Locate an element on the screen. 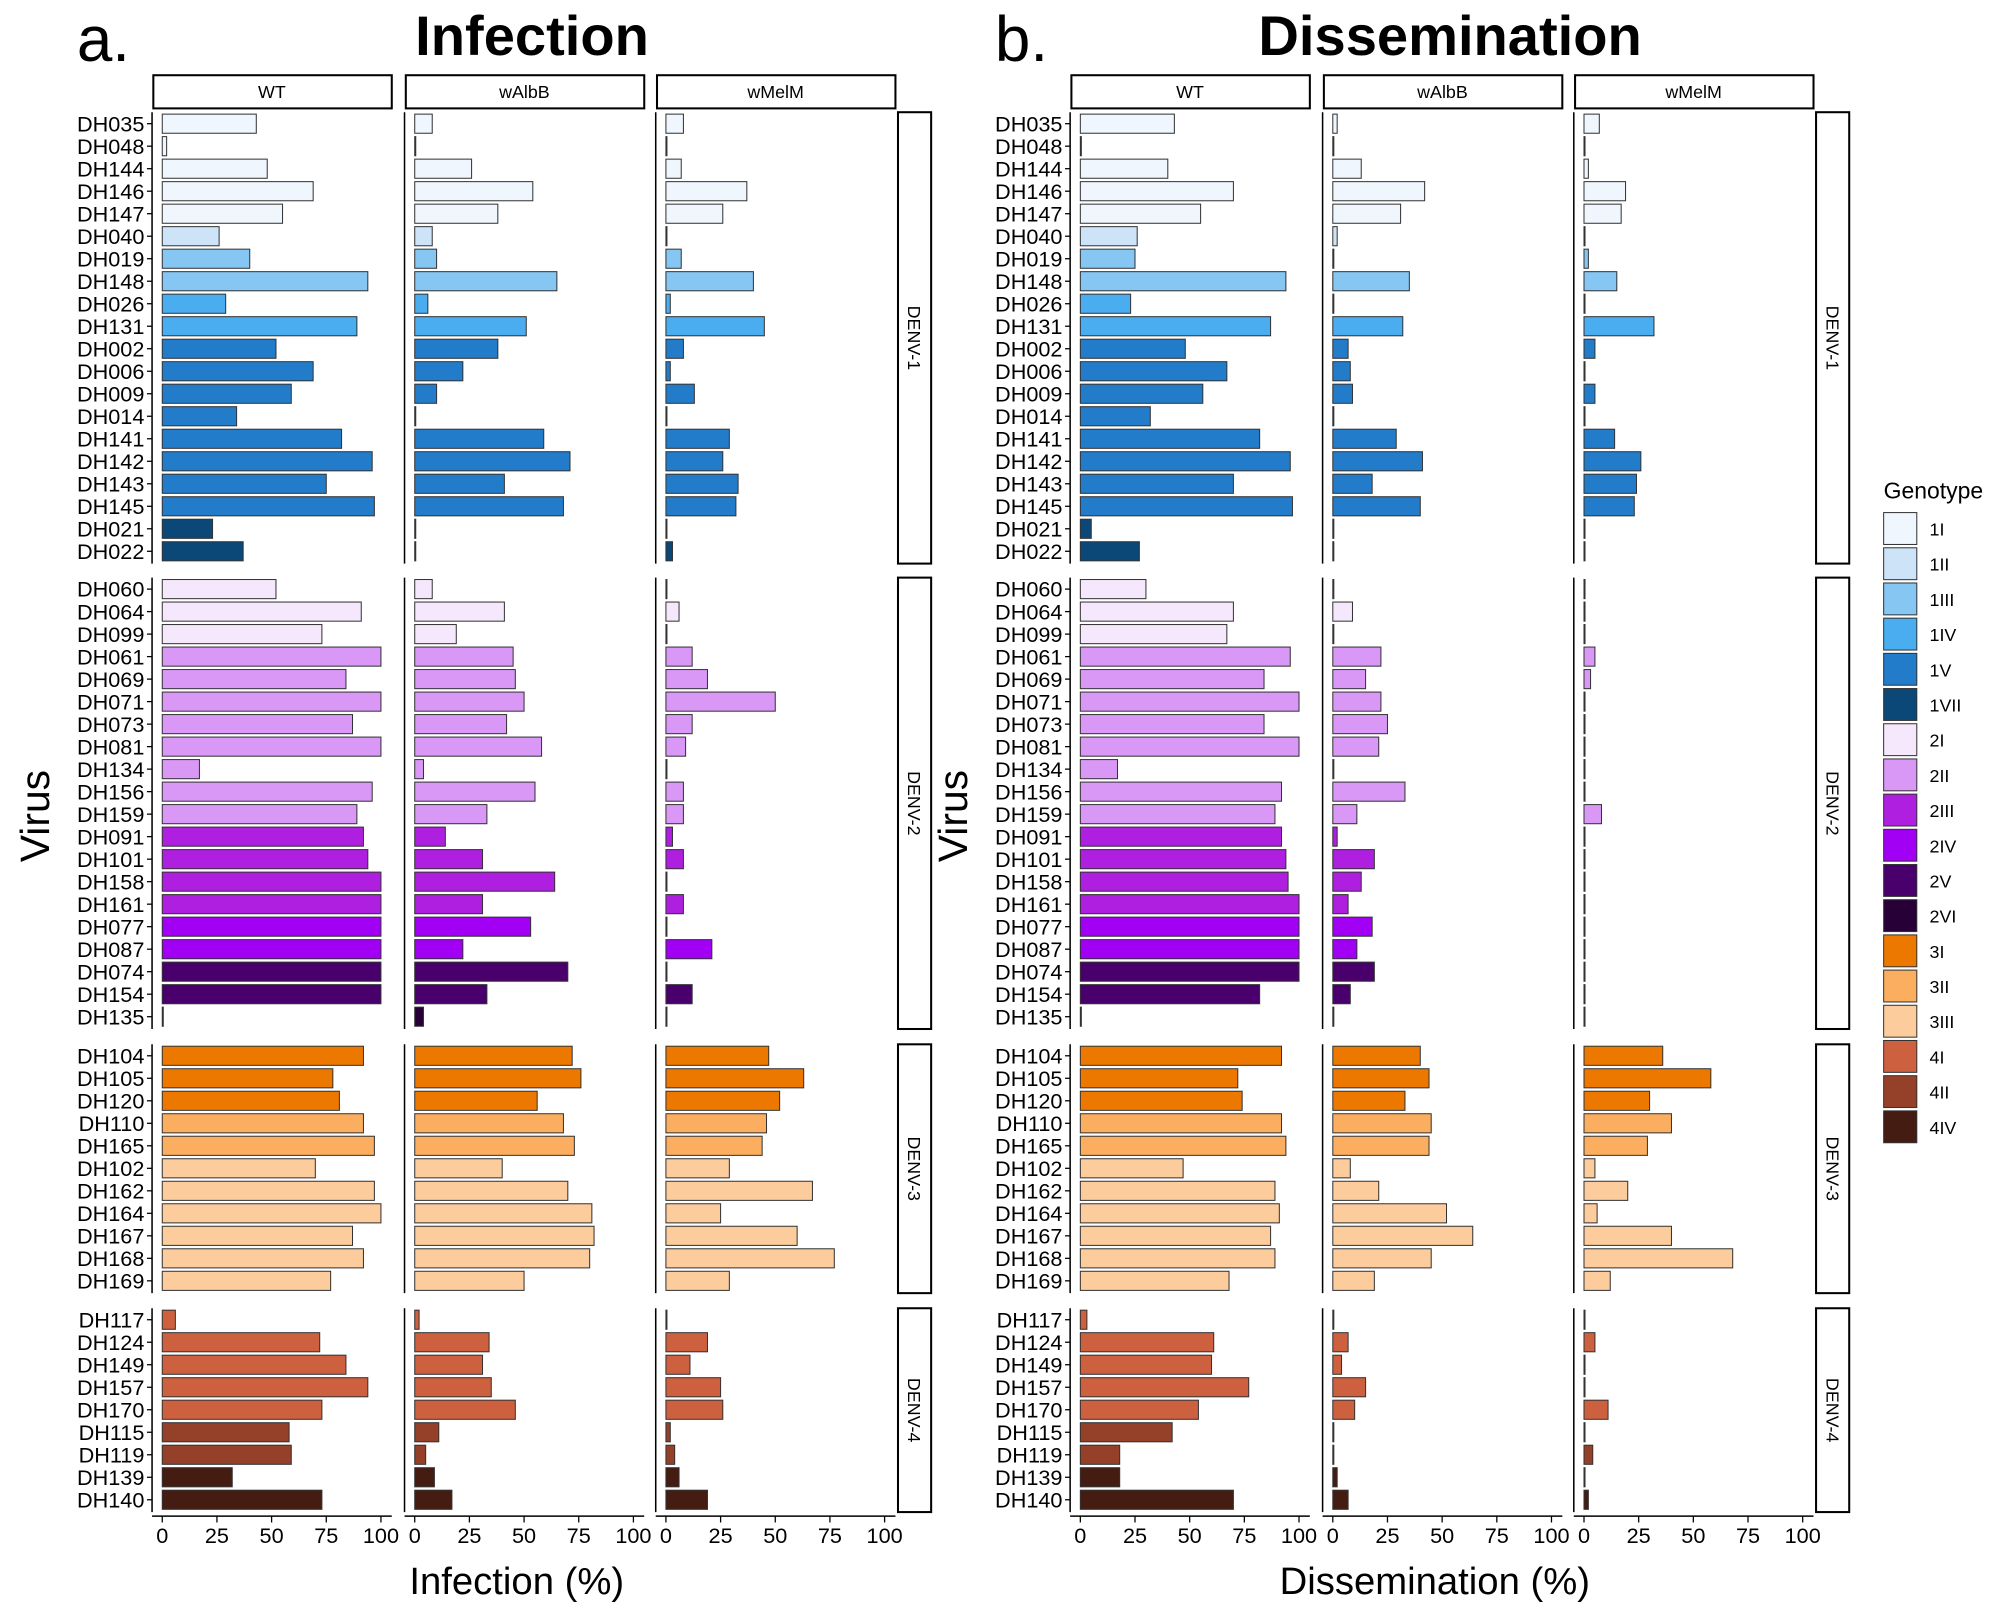 This screenshot has height=1618, width=2000. virus-label: DH156 is located at coordinates (110, 791).